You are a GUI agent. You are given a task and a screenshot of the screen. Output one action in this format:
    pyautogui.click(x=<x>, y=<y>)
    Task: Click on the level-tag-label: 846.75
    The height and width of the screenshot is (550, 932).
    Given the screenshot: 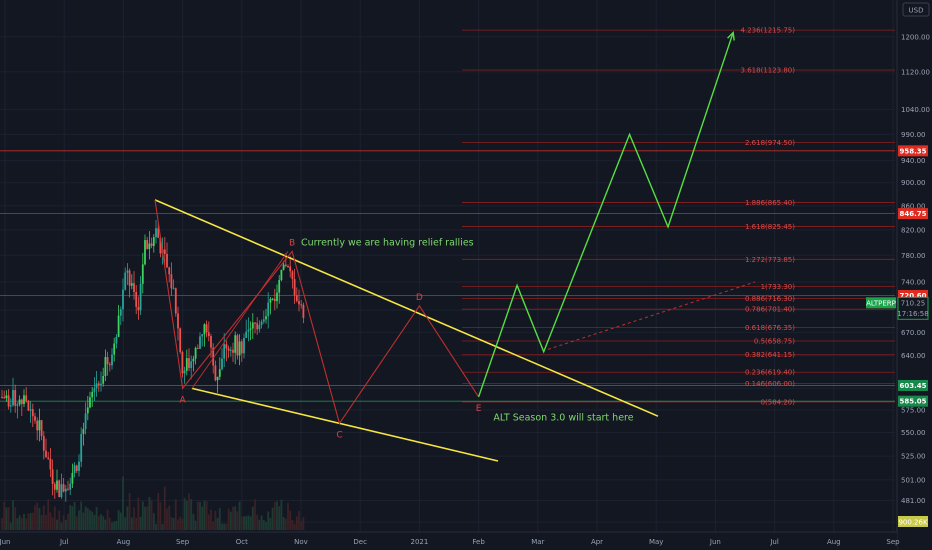 What is the action you would take?
    pyautogui.click(x=912, y=214)
    